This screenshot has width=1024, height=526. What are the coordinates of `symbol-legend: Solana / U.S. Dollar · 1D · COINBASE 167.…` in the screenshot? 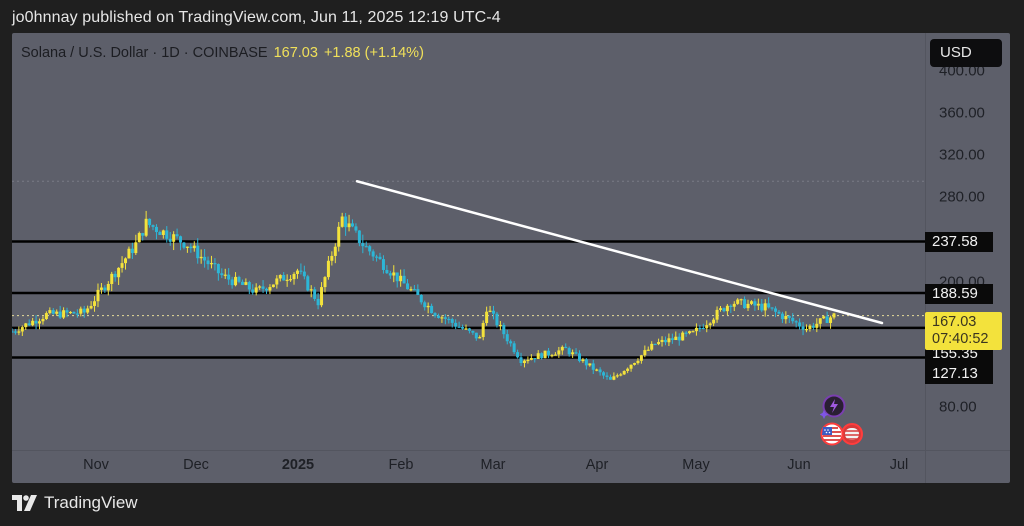 It's located at (222, 53).